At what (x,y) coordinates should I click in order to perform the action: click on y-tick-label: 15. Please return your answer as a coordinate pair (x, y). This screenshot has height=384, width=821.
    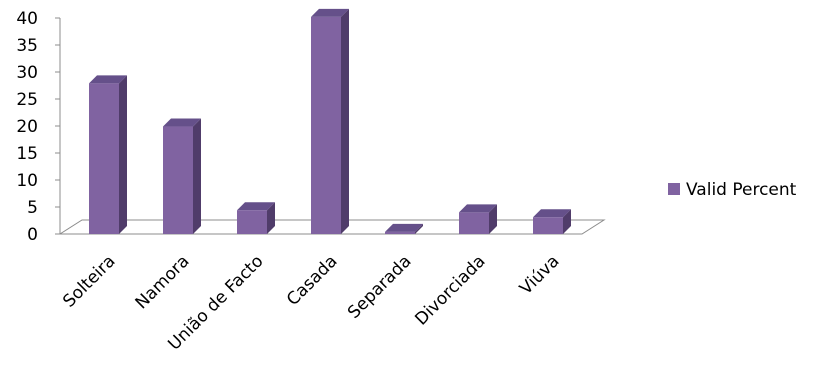
    Looking at the image, I should click on (27, 154).